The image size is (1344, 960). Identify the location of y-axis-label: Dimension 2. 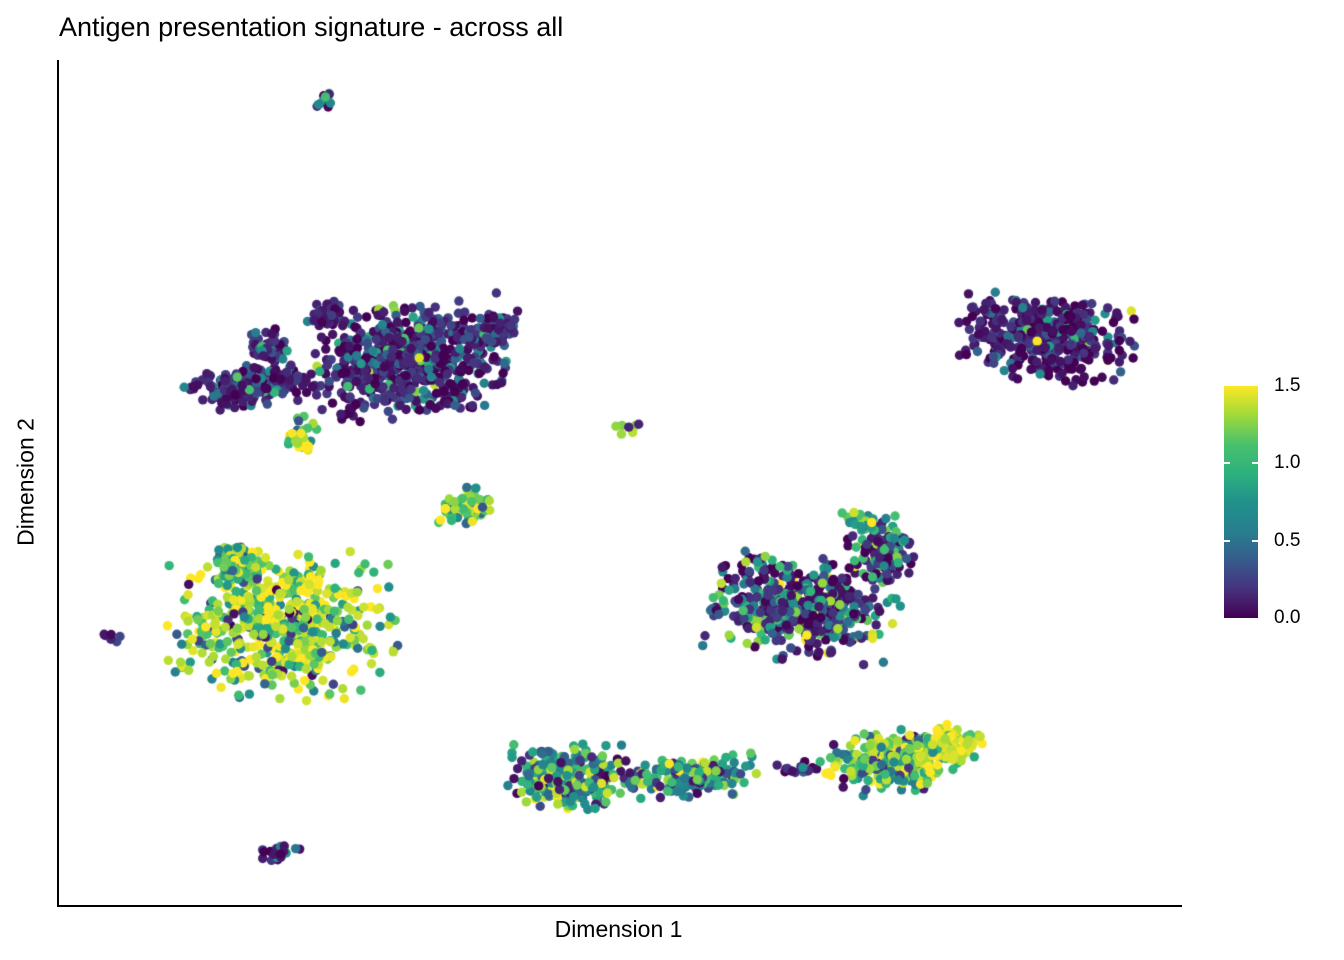
(25, 482).